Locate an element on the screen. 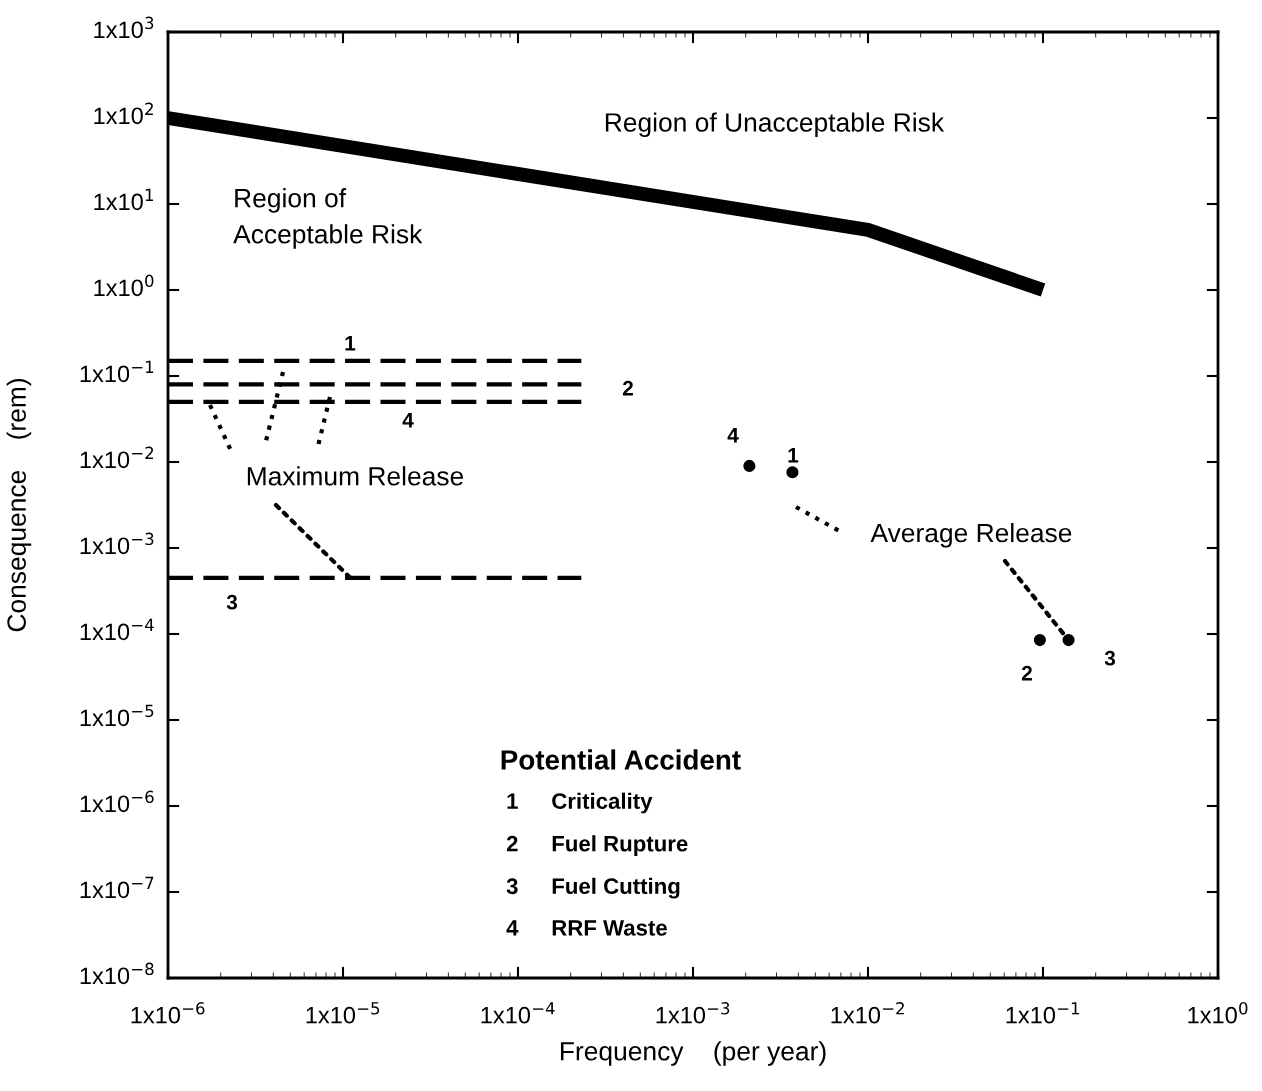 This screenshot has width=1262, height=1091. y-tick-label: 1x10$^{3}$ is located at coordinates (124, 27).